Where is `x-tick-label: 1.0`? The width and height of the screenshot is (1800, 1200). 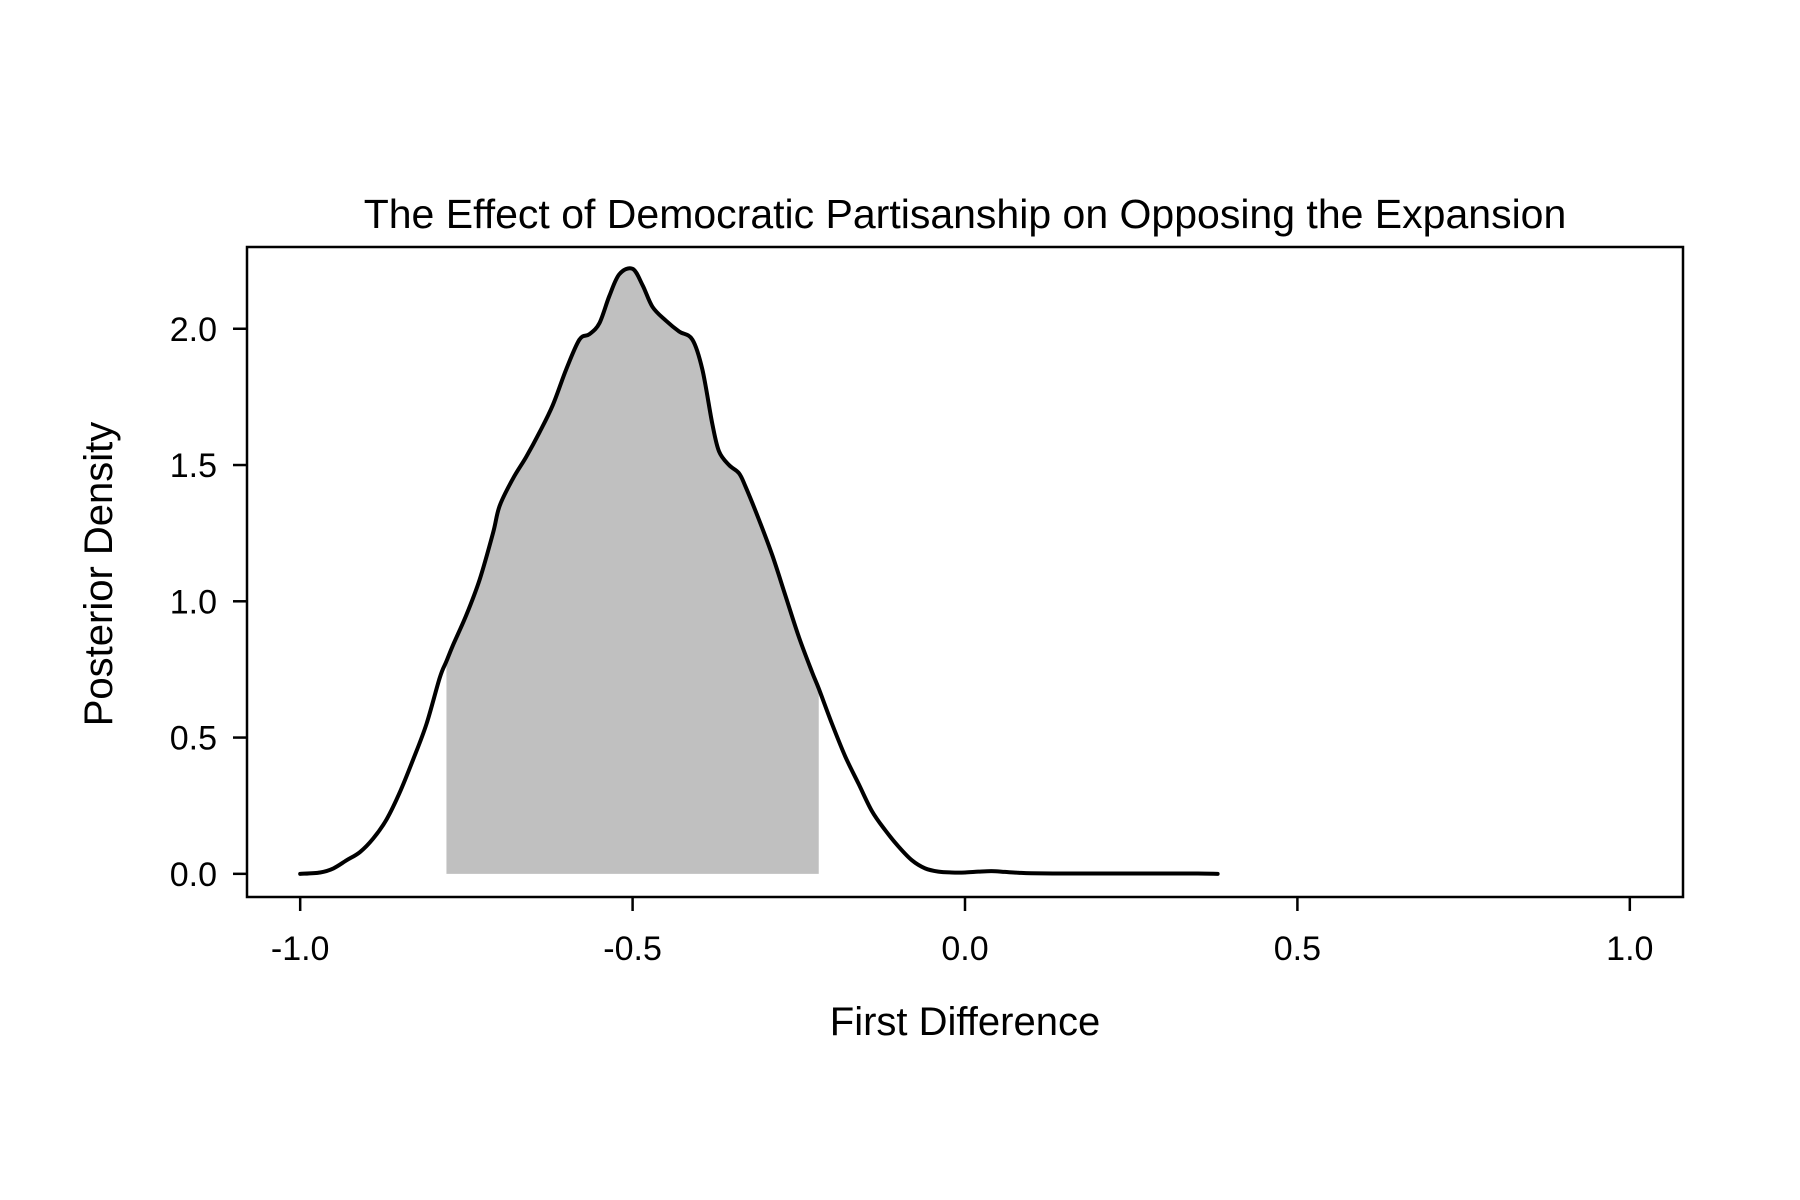 x-tick-label: 1.0 is located at coordinates (1629, 949).